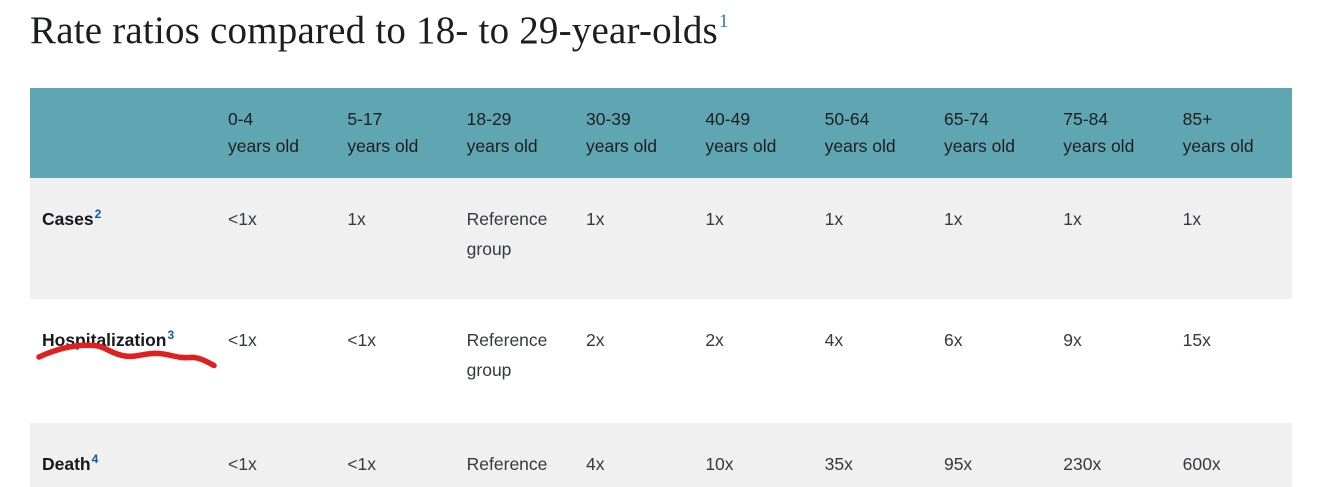 The width and height of the screenshot is (1321, 487). I want to click on cell-death-75-84: 230x, so click(1082, 464).